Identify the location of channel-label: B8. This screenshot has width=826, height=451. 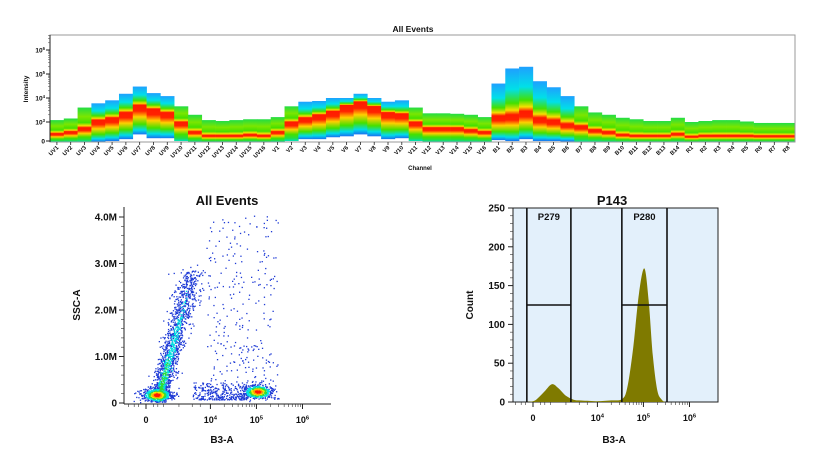
(594, 150).